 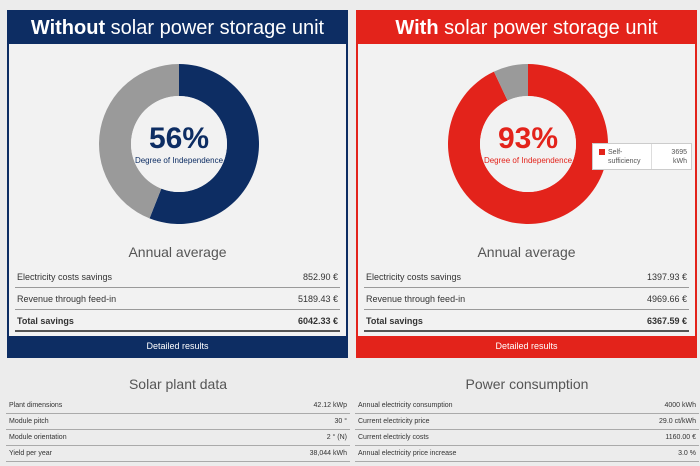 What do you see at coordinates (178, 384) in the screenshot?
I see `section-title: Solar plant data` at bounding box center [178, 384].